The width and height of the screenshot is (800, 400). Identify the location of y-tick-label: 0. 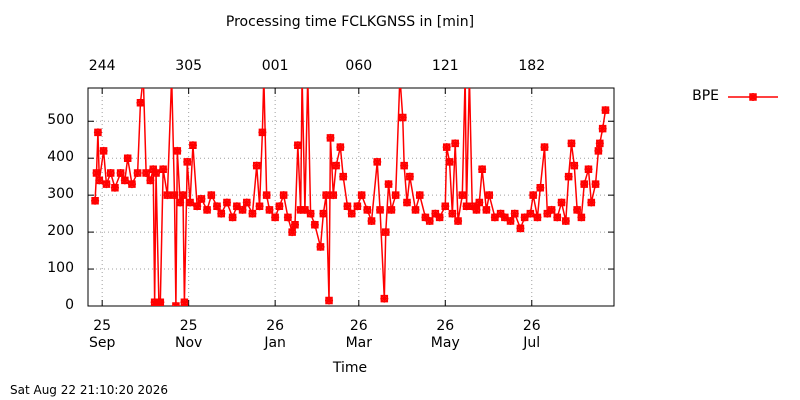
(69, 305).